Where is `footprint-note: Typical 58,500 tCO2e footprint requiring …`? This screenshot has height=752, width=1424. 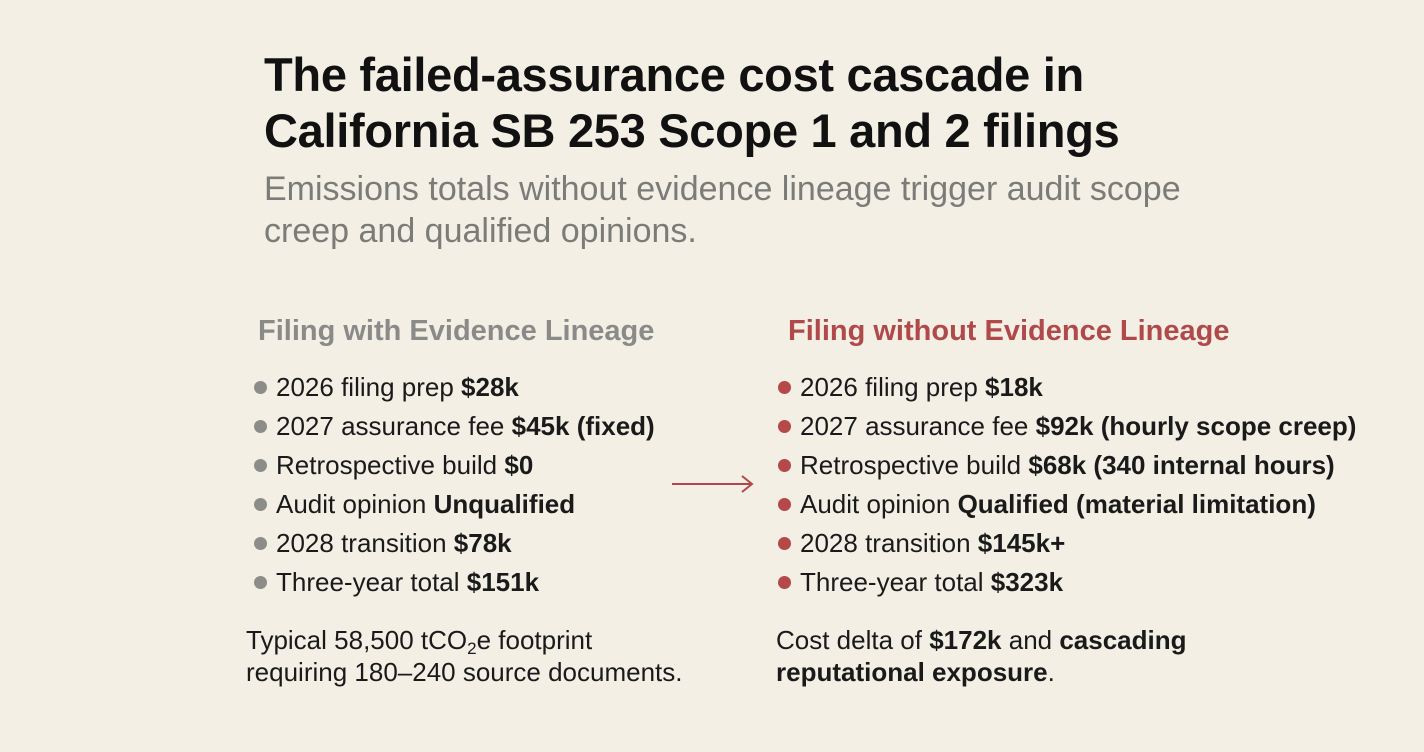
footprint-note: Typical 58,500 tCO2e footprint requiring … is located at coordinates (506, 656).